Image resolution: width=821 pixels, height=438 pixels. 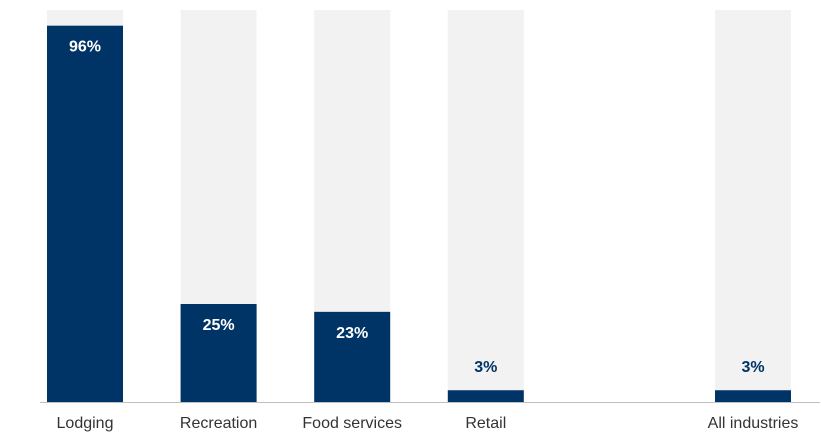 What do you see at coordinates (85, 423) in the screenshot?
I see `category-label-0: Lodging` at bounding box center [85, 423].